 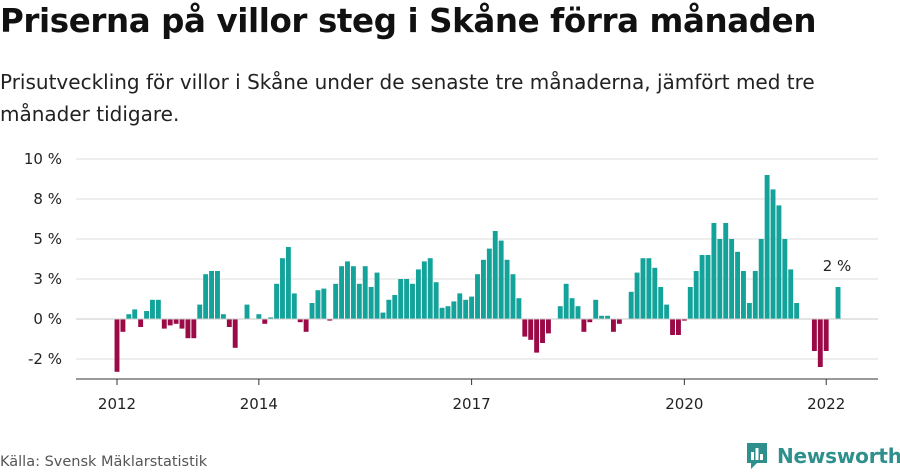 I want to click on x-tick-label: 2012, so click(x=117, y=404).